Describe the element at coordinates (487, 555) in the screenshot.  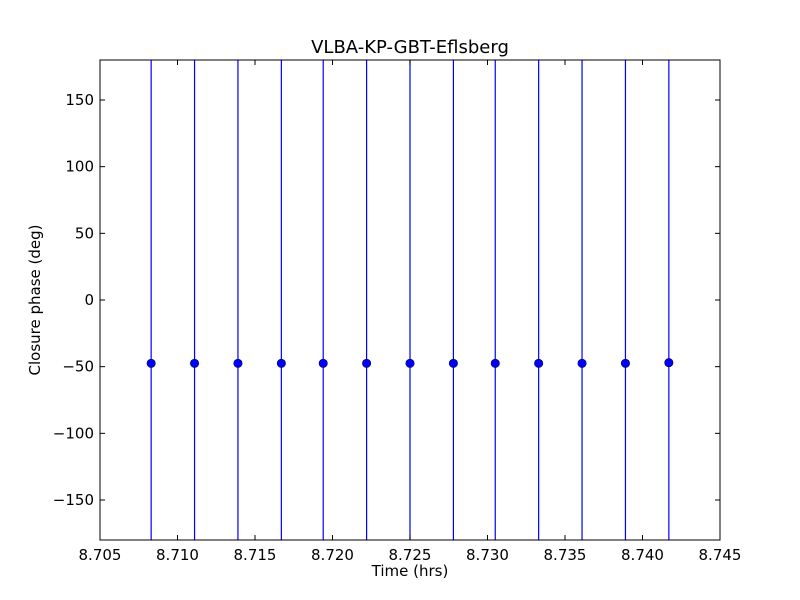
I see `x-tick-label: 8.730` at that location.